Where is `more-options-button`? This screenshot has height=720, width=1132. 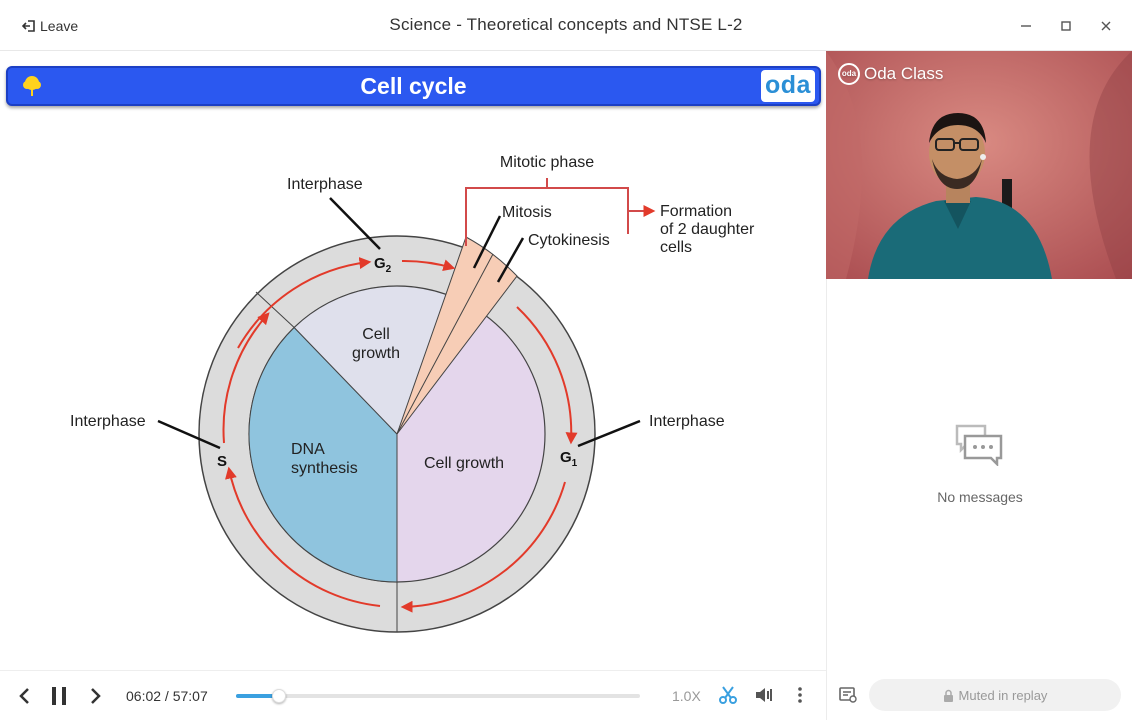
more-options-button is located at coordinates (800, 697).